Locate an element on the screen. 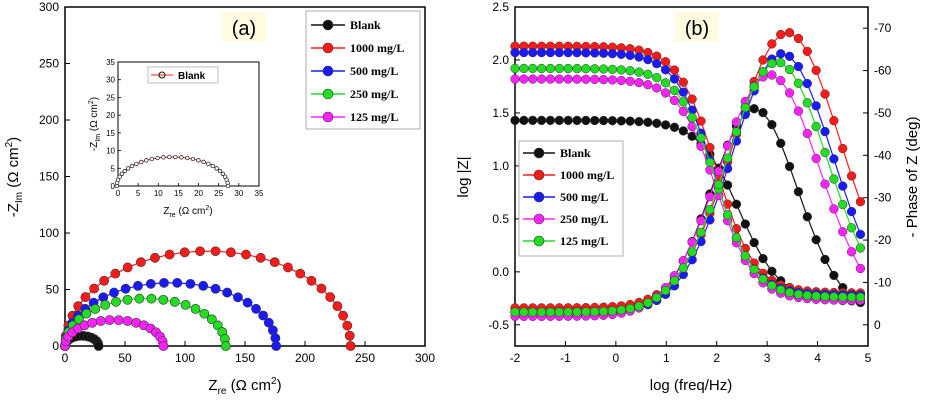 The width and height of the screenshot is (930, 402). x-tick-label-a: 0 is located at coordinates (65, 358).